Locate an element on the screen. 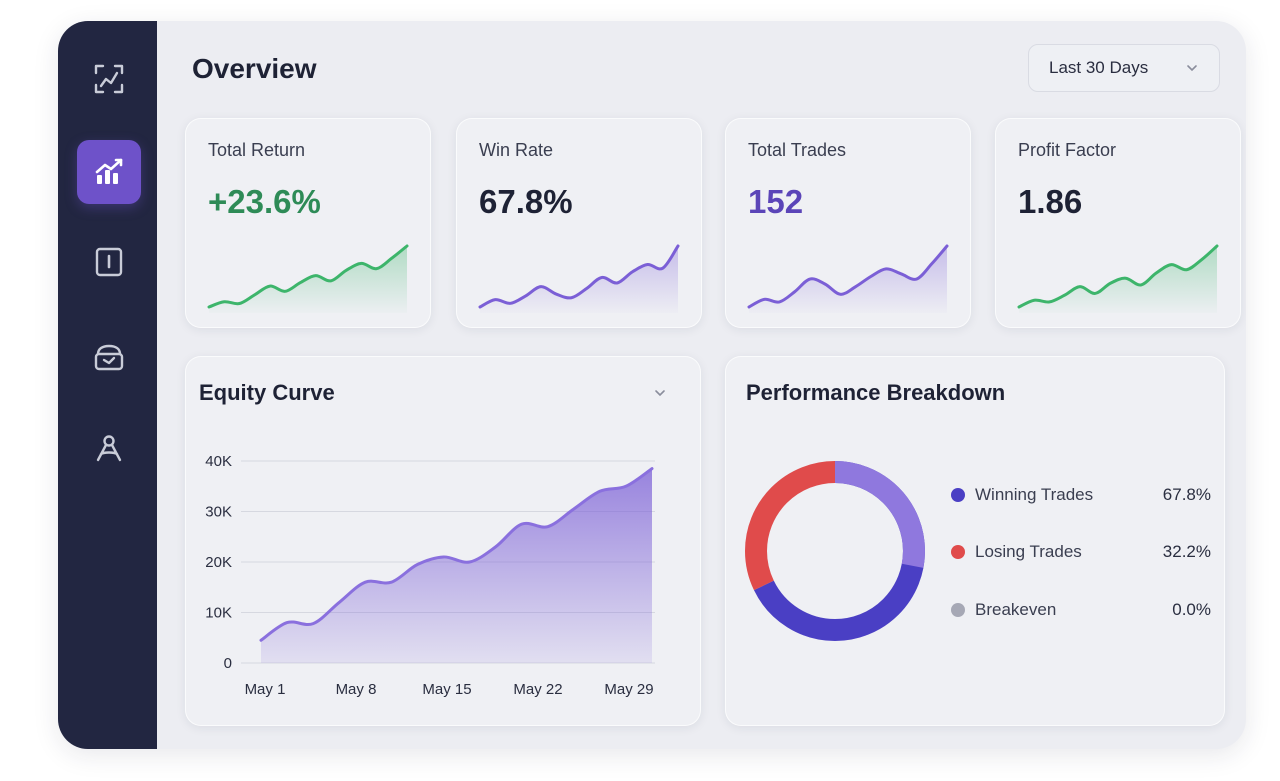  nav-item-portfolio is located at coordinates (109, 357).